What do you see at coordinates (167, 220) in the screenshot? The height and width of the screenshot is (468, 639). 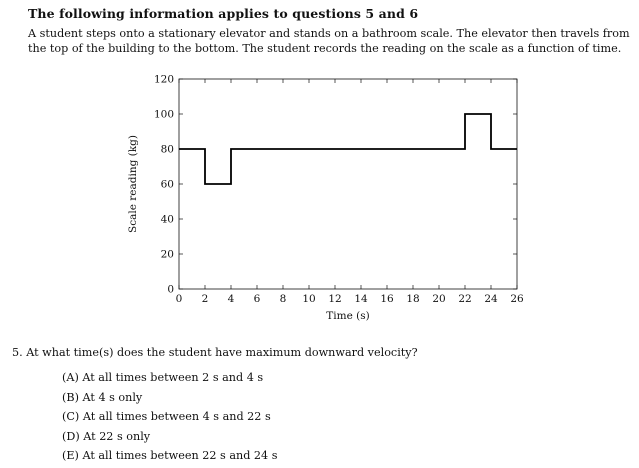 I see `y-tick-label: 40` at bounding box center [167, 220].